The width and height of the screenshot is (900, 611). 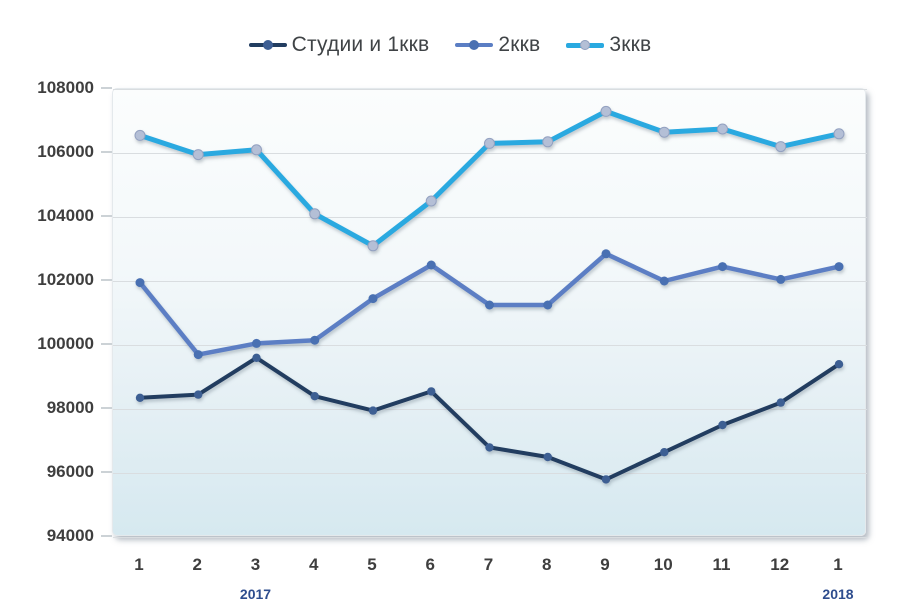 What do you see at coordinates (488, 564) in the screenshot?
I see `x-tick-label: 7` at bounding box center [488, 564].